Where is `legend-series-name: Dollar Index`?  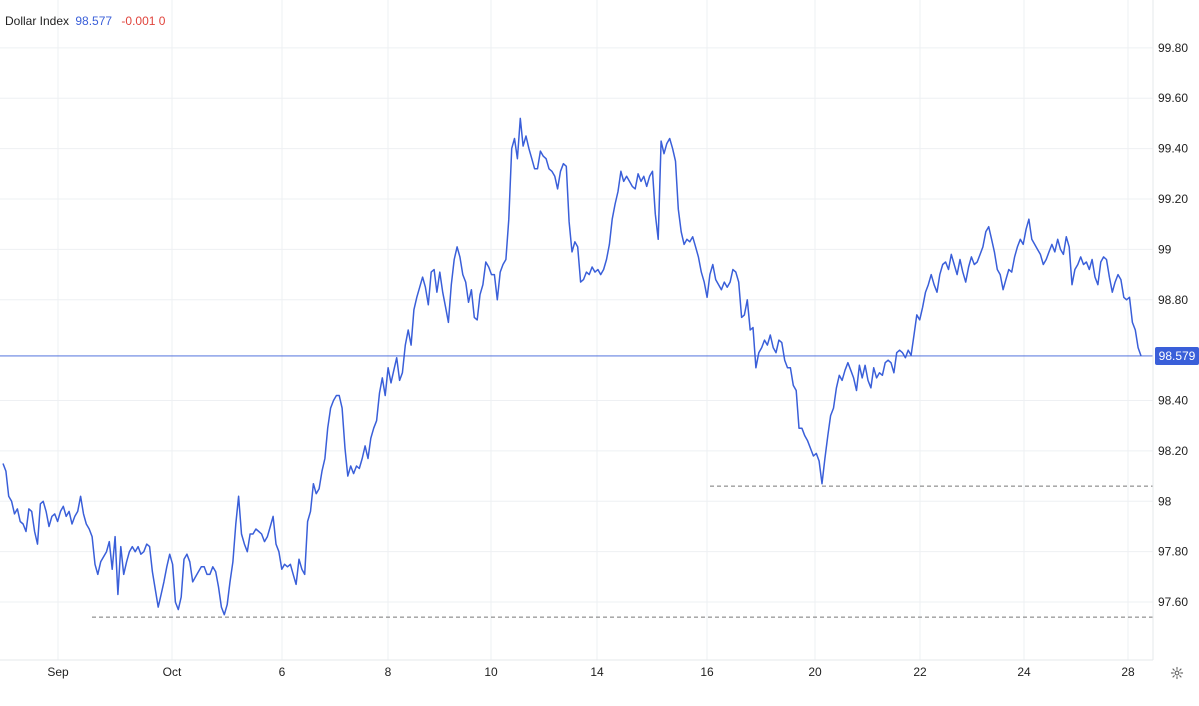
legend-series-name: Dollar Index is located at coordinates (37, 21).